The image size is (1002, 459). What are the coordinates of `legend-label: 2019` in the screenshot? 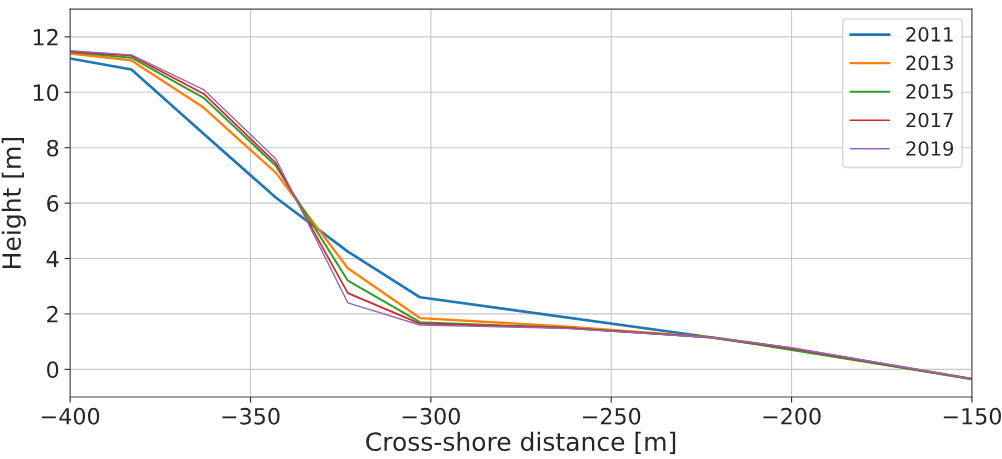 It's located at (930, 148).